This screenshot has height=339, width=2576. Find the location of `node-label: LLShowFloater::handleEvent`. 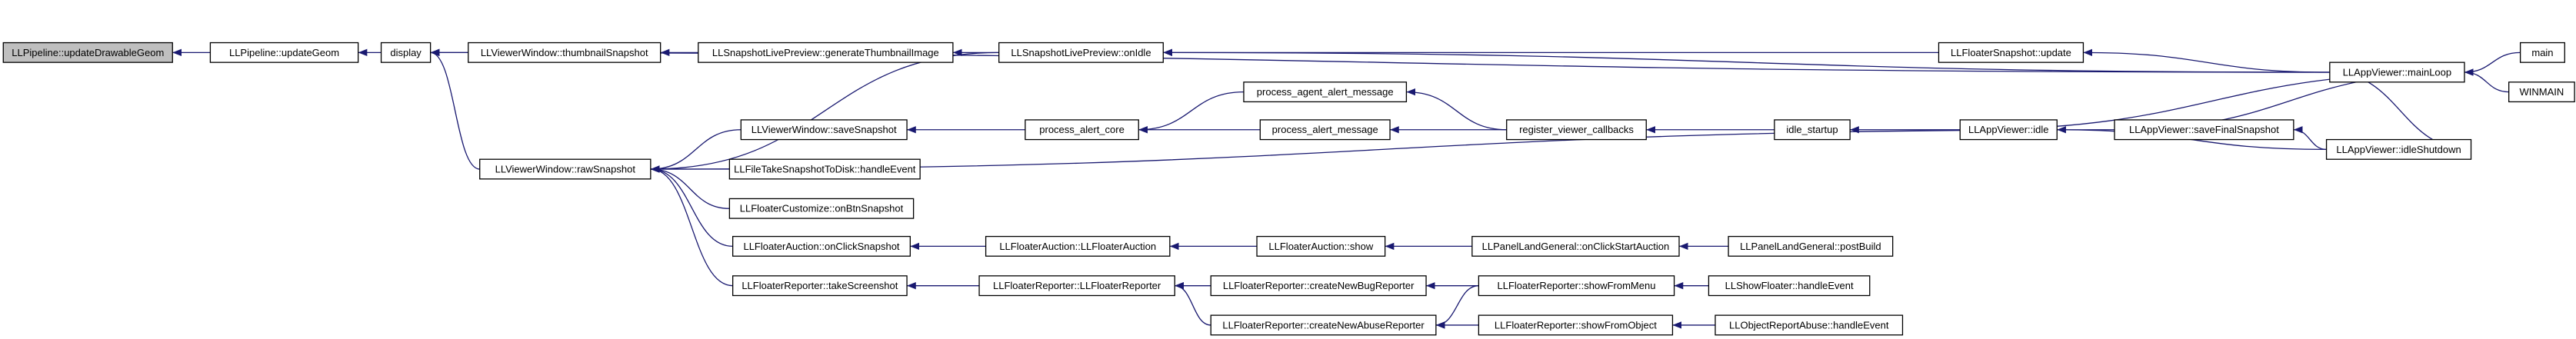

node-label: LLShowFloater::handleEvent is located at coordinates (1789, 285).